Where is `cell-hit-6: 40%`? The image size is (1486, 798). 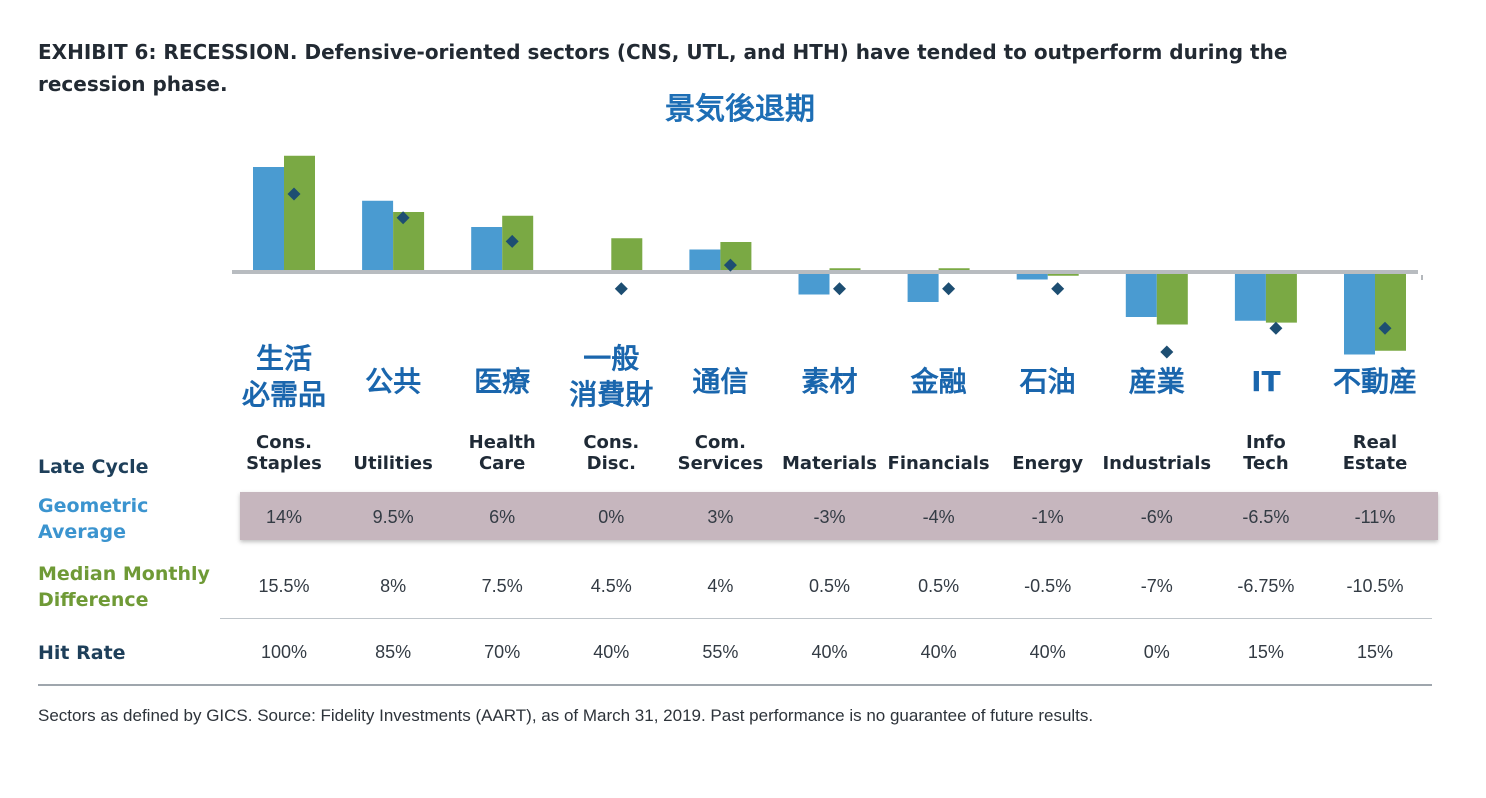
cell-hit-6: 40% is located at coordinates (938, 652).